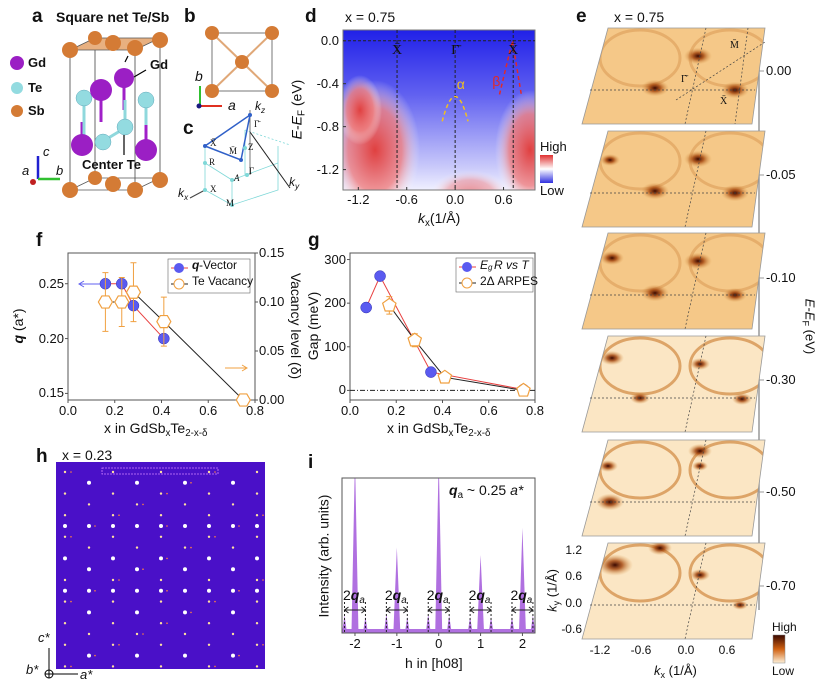 This screenshot has width=819, height=689. What do you see at coordinates (460, 84) in the screenshot?
I see `alpha-label: α` at bounding box center [460, 84].